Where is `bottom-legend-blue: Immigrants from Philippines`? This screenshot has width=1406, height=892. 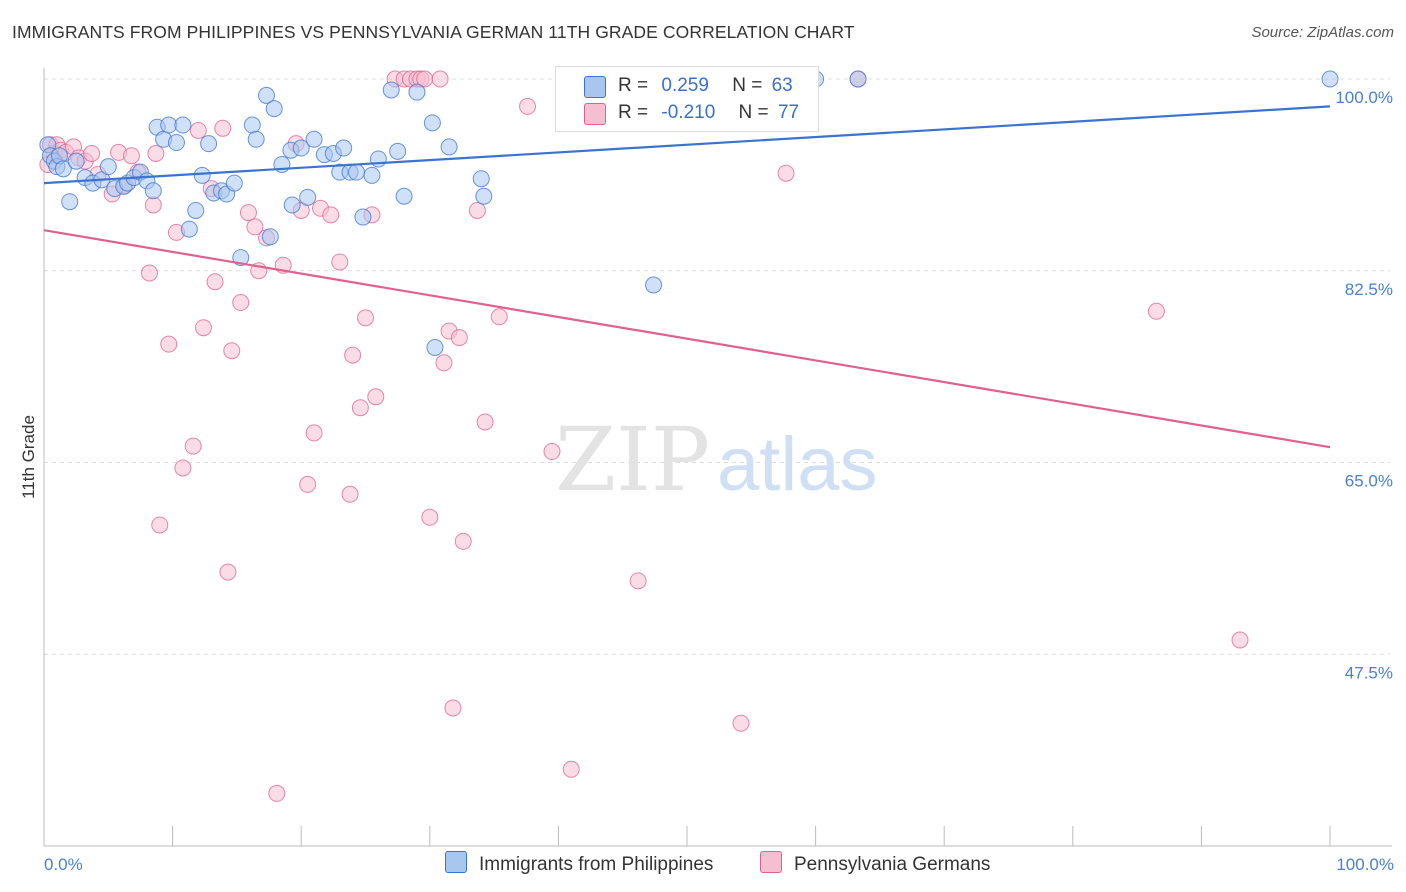
bottom-legend-blue: Immigrants from Philippines is located at coordinates (579, 863).